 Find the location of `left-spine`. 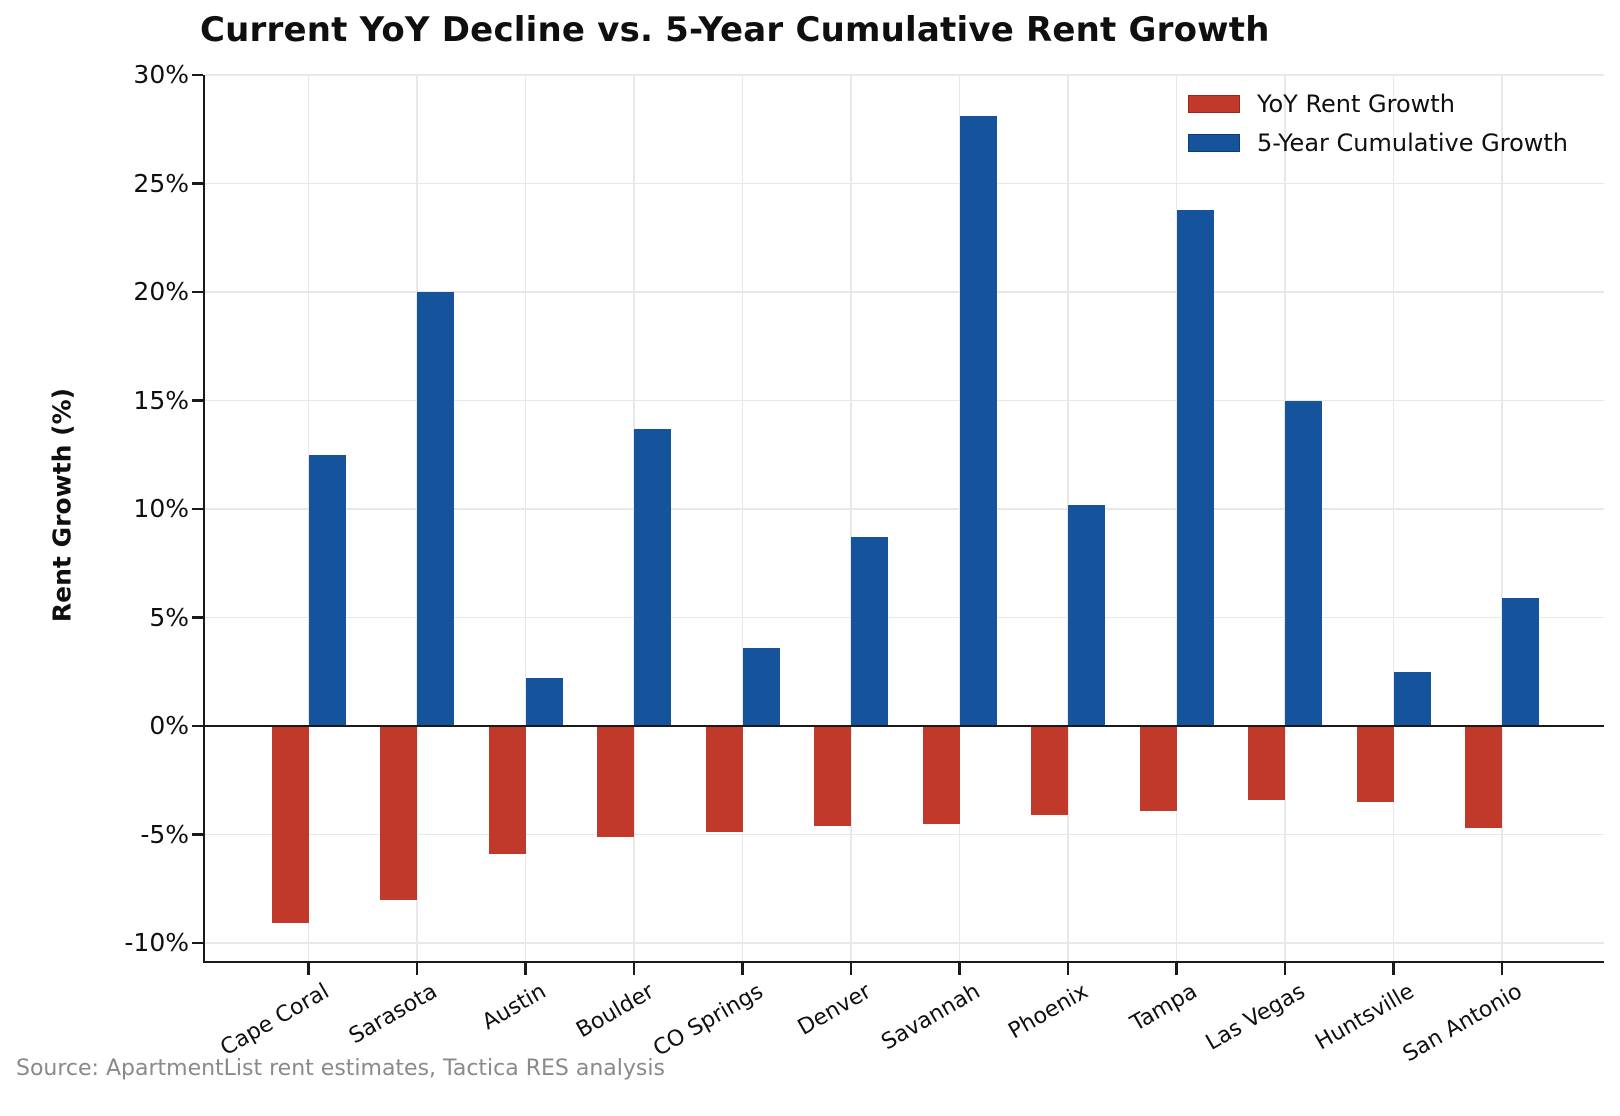

left-spine is located at coordinates (203, 519).